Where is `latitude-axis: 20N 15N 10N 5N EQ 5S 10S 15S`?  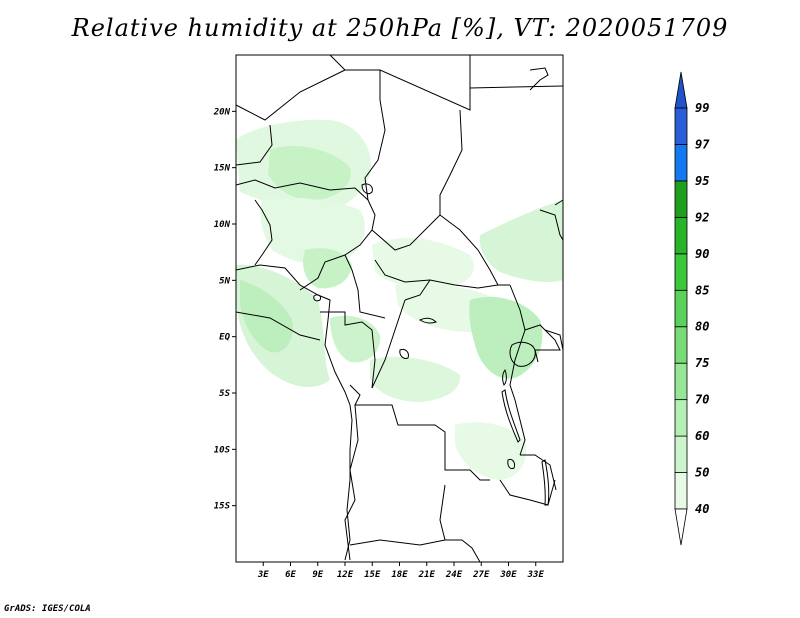
latitude-axis: 20N 15N 10N 5N EQ 5S 10S 15S is located at coordinates (224, 309).